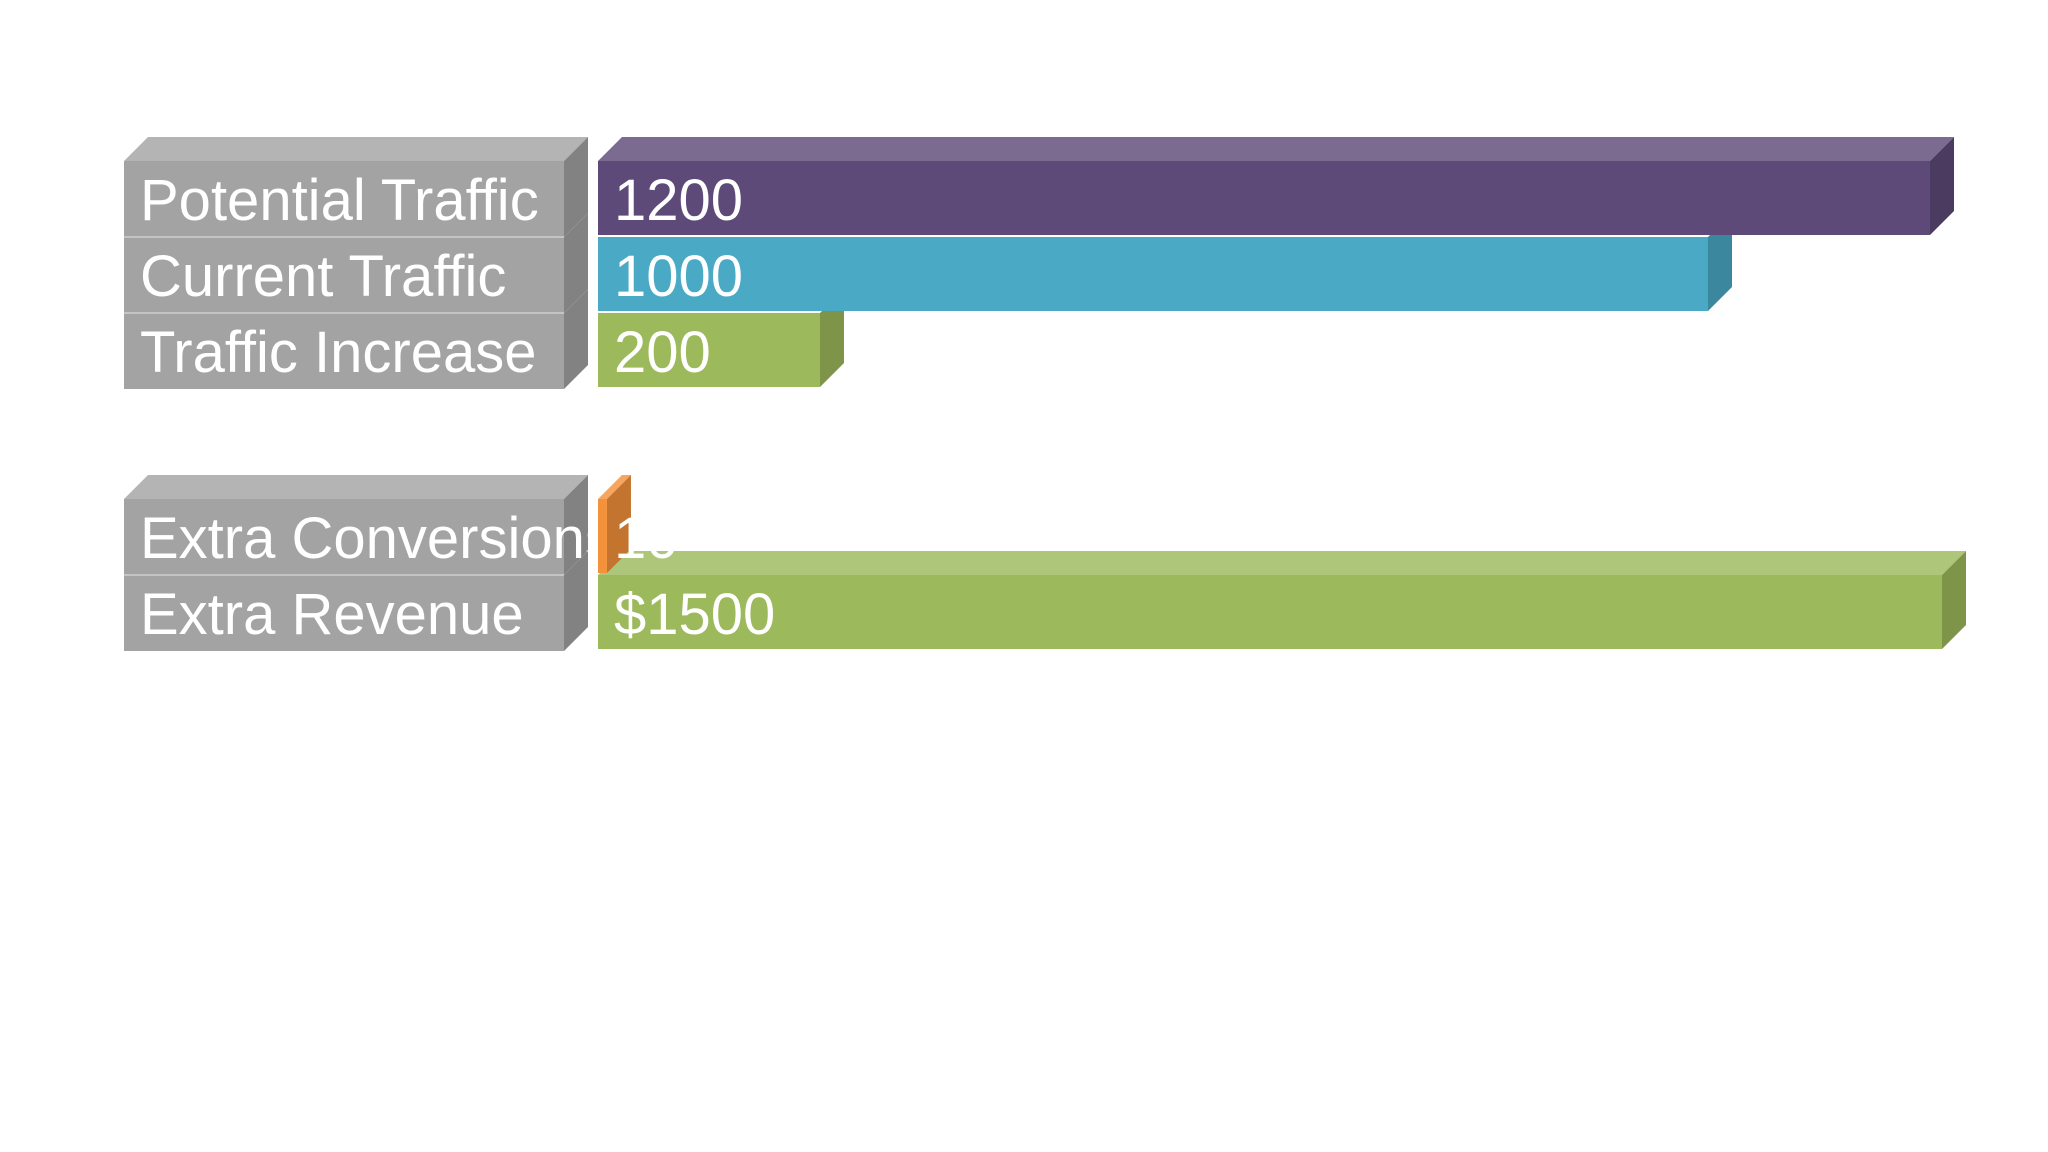  Describe the element at coordinates (576, 339) in the screenshot. I see `label-box-traffic-increase-side` at that location.